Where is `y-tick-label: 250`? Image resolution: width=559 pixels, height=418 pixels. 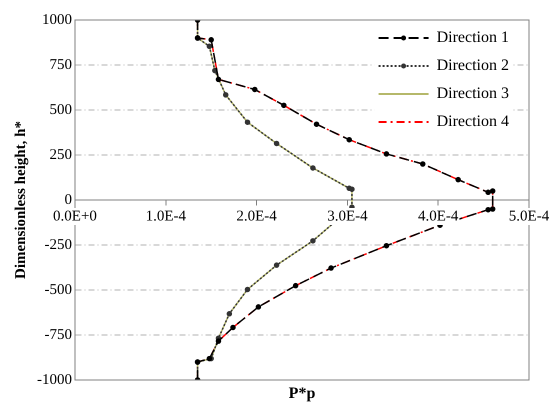 y-tick-label: 250 is located at coordinates (60, 154).